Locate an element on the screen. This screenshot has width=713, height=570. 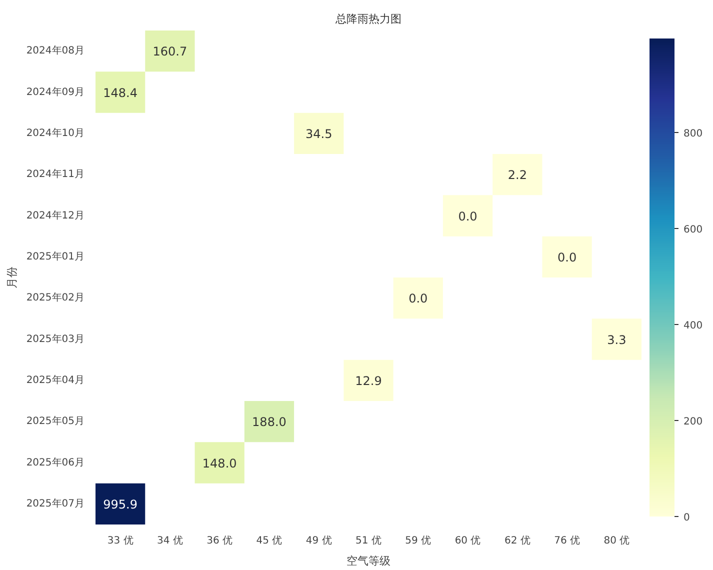
y-tick-label: 2024年11月 is located at coordinates (55, 174).